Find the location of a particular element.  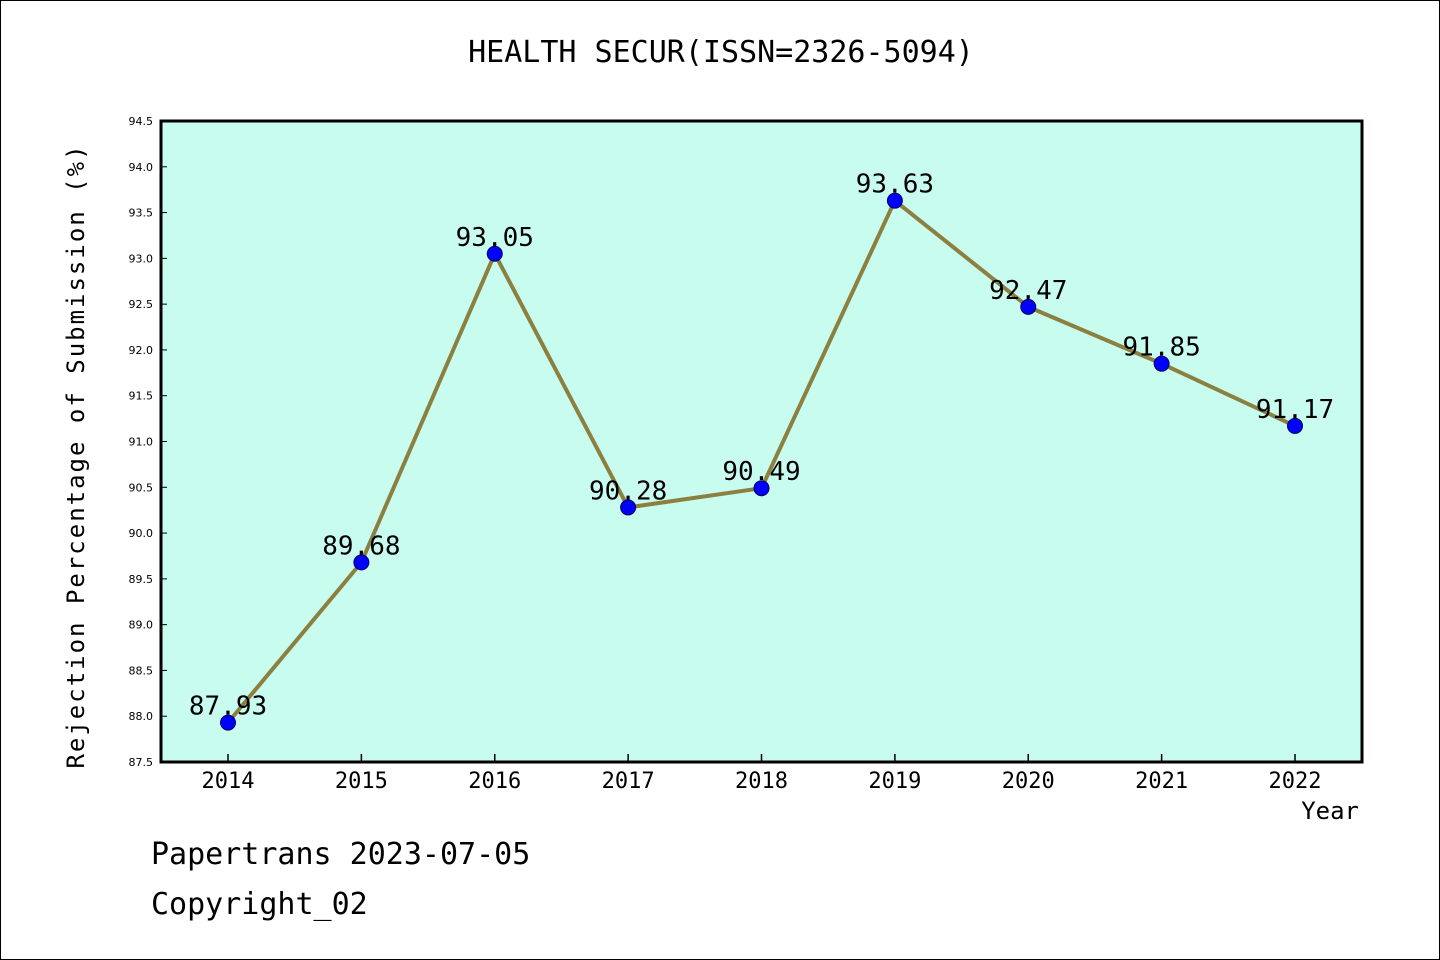

x-tick-label: 2019 is located at coordinates (894, 781).